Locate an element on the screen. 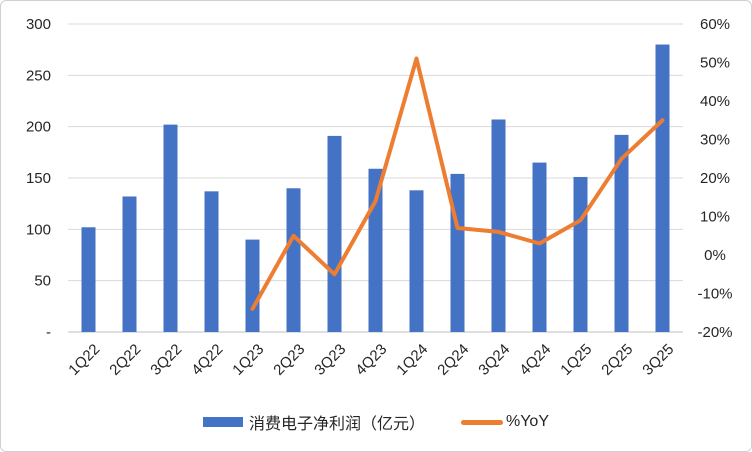 The width and height of the screenshot is (752, 452). x-axis-tick-label: 1Q25 is located at coordinates (576, 360).